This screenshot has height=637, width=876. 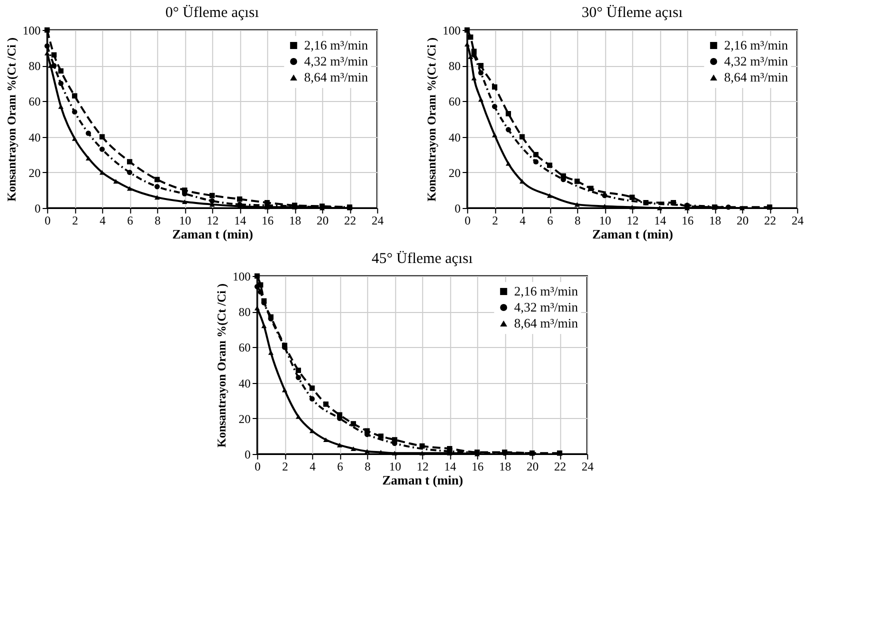 What do you see at coordinates (422, 258) in the screenshot?
I see `chart-title: 45° Üfleme açısı` at bounding box center [422, 258].